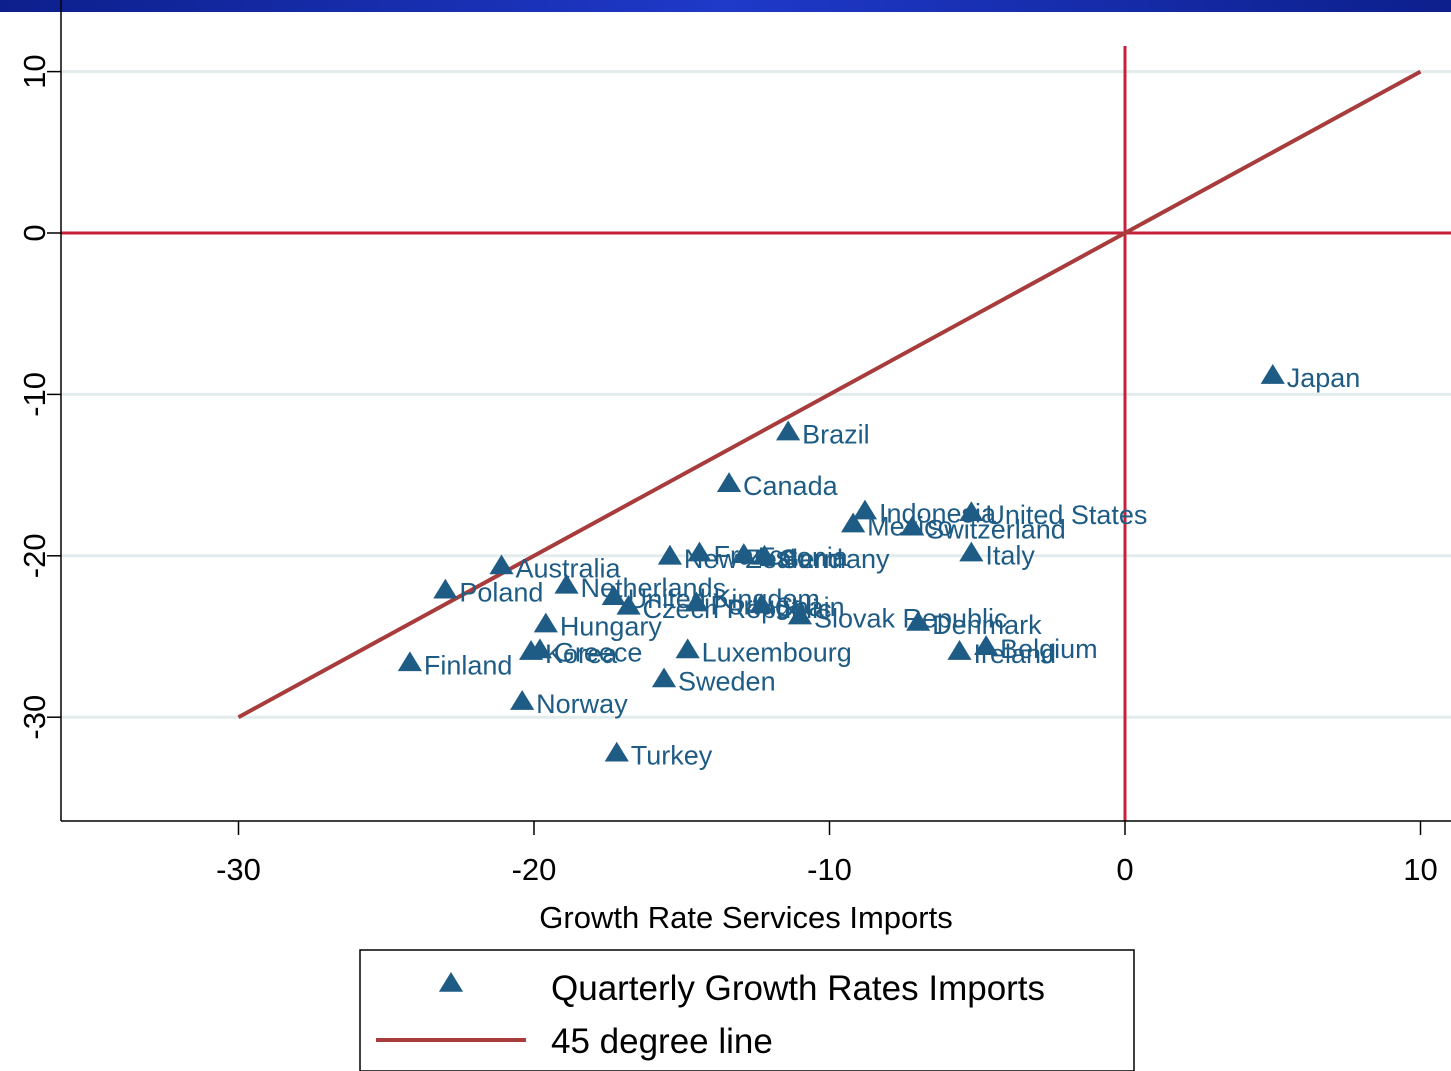 This screenshot has width=1451, height=1071. What do you see at coordinates (1124, 869) in the screenshot?
I see `x-tick-label: 0` at bounding box center [1124, 869].